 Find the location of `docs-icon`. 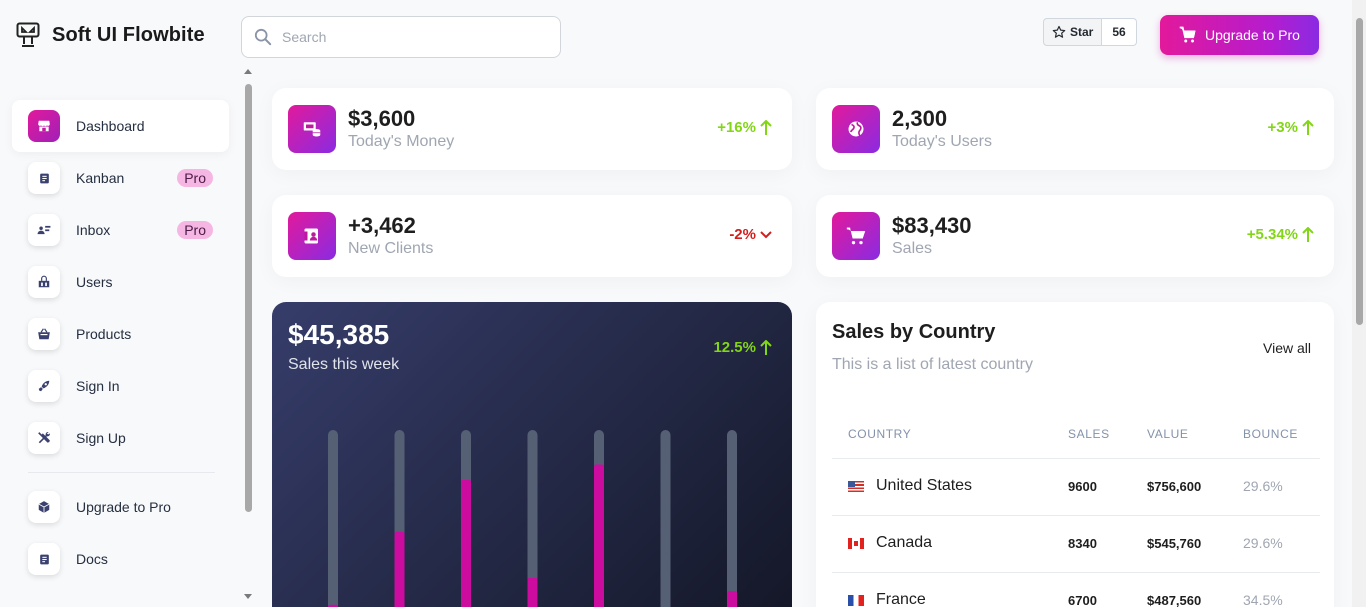

docs-icon is located at coordinates (44, 559).